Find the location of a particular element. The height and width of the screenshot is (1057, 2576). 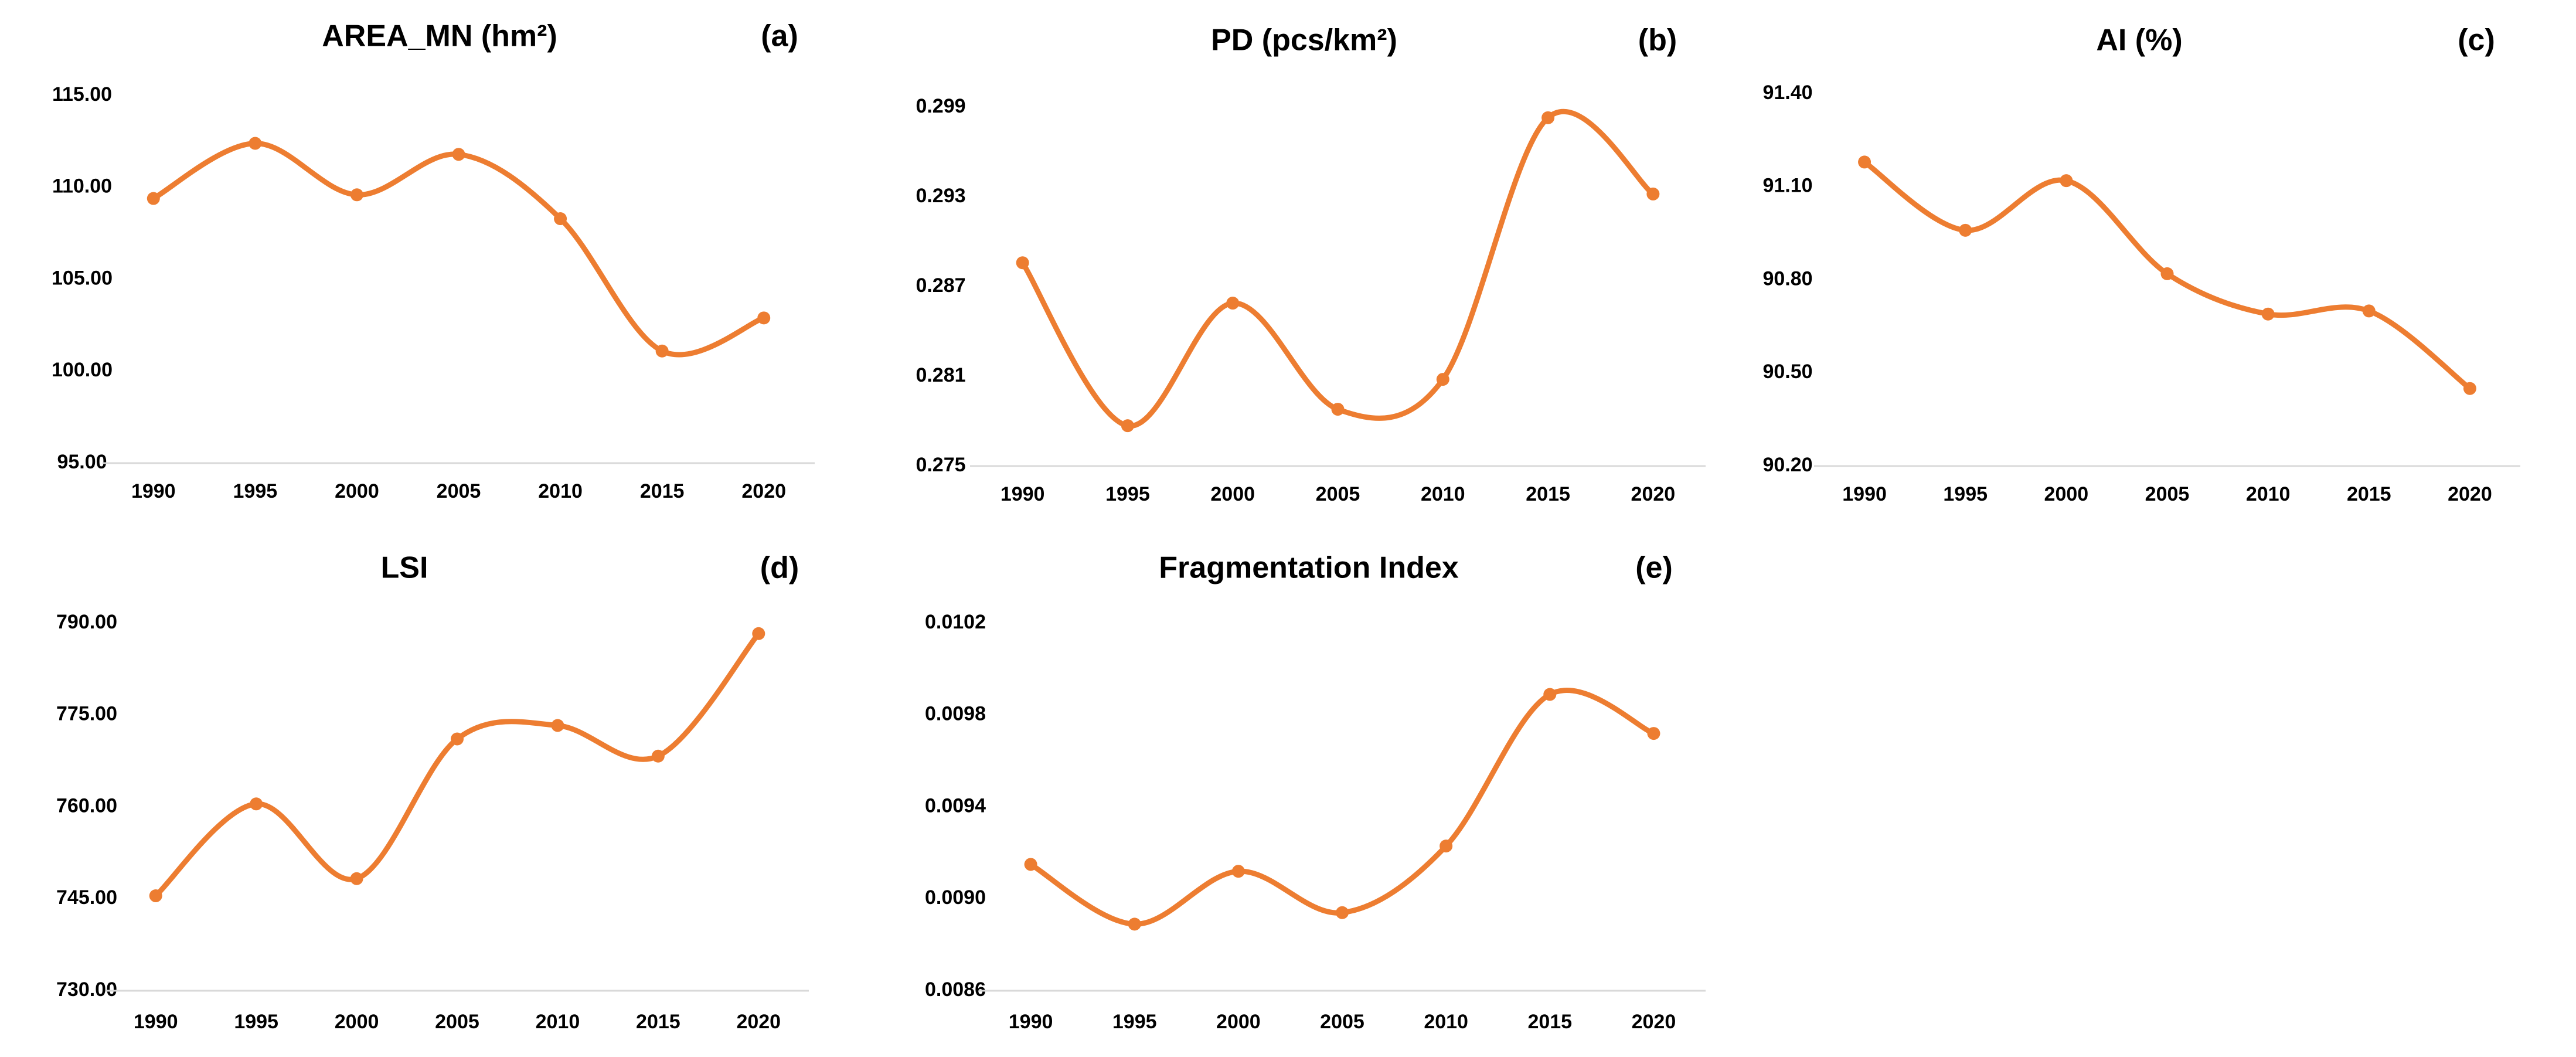

chart-b-xtick: 2000 is located at coordinates (1232, 494).